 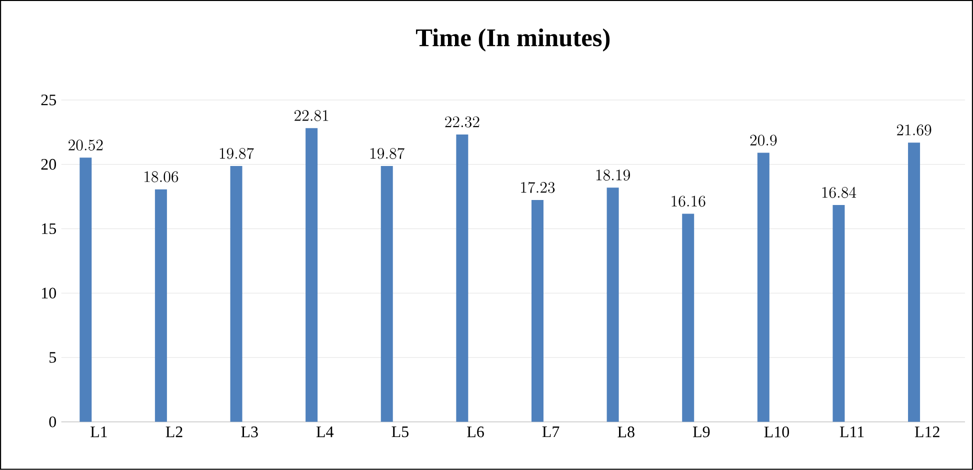 I want to click on x-tick-label: L7, so click(x=551, y=432).